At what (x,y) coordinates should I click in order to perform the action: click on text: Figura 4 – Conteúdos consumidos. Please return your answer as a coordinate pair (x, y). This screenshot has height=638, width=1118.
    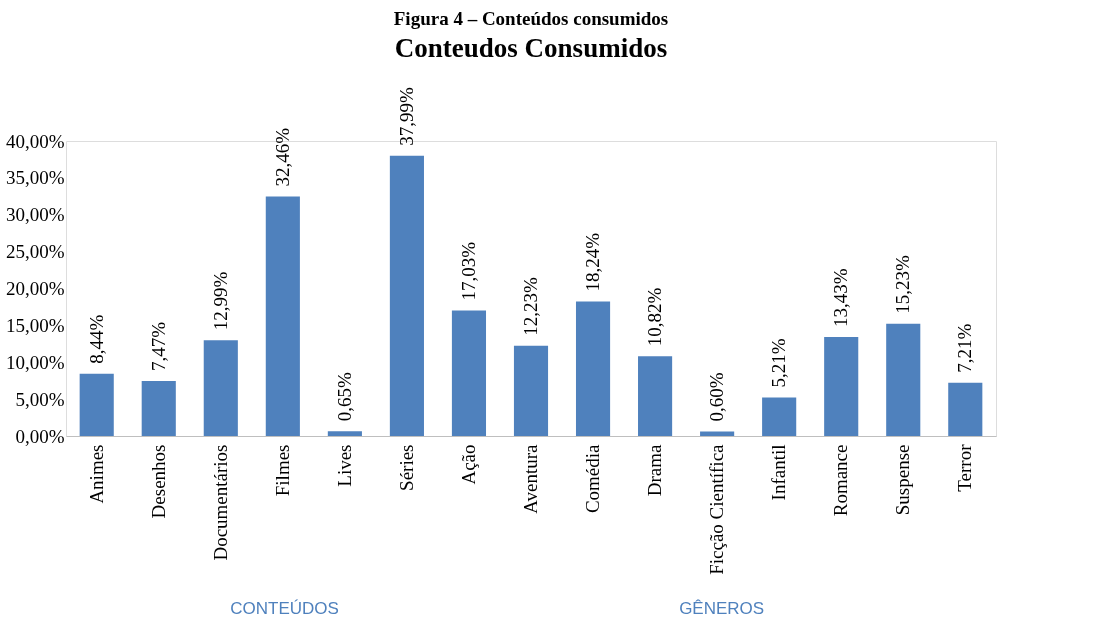
    Looking at the image, I should click on (531, 18).